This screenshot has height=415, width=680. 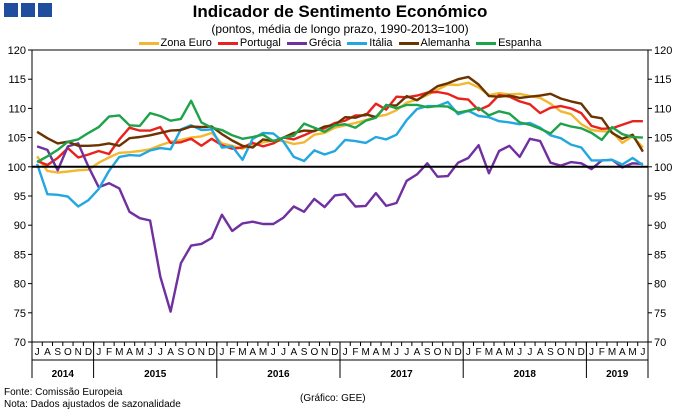 What do you see at coordinates (663, 168) in the screenshot?
I see `y-tick-label-right: 100` at bounding box center [663, 168].